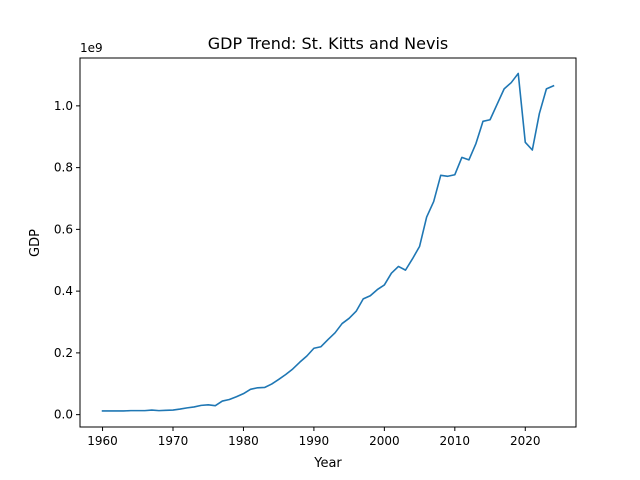  What do you see at coordinates (63, 229) in the screenshot?
I see `y-tick-label: 0.6` at bounding box center [63, 229].